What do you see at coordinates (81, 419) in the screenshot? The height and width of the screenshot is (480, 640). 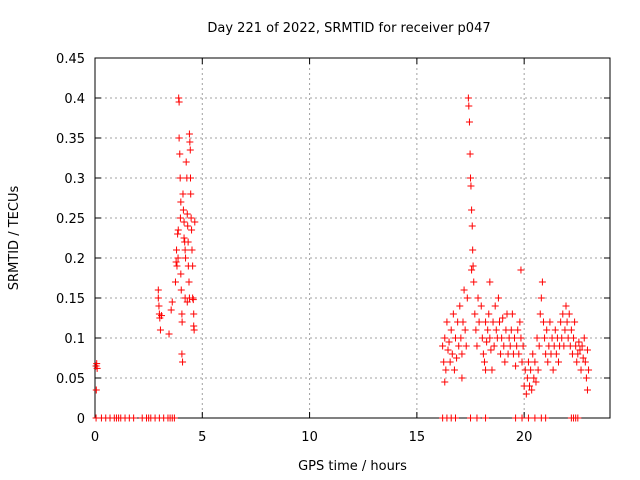 I see `y-tick-label: 0` at bounding box center [81, 419].